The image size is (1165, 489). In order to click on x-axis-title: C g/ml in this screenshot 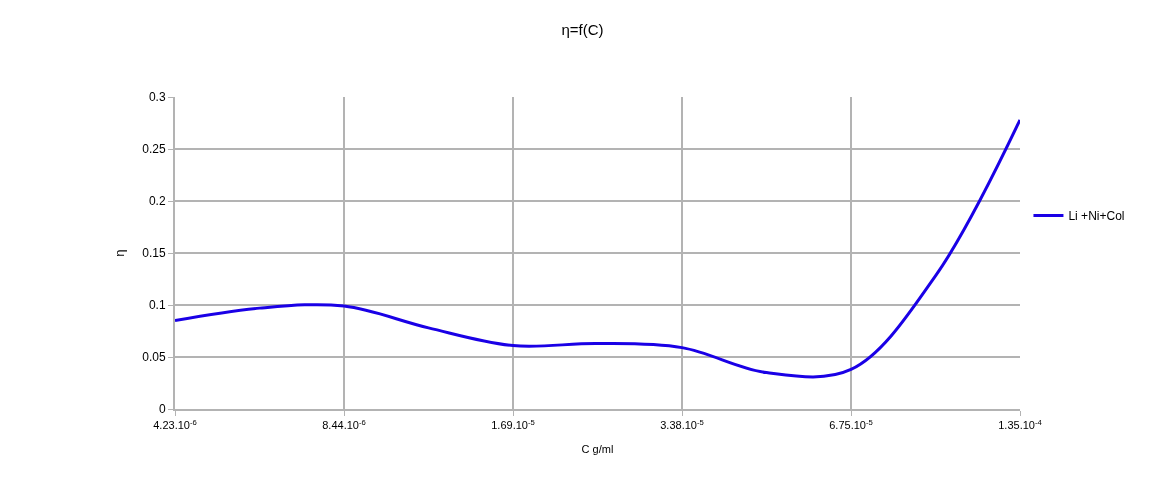, I will do `click(597, 448)`.